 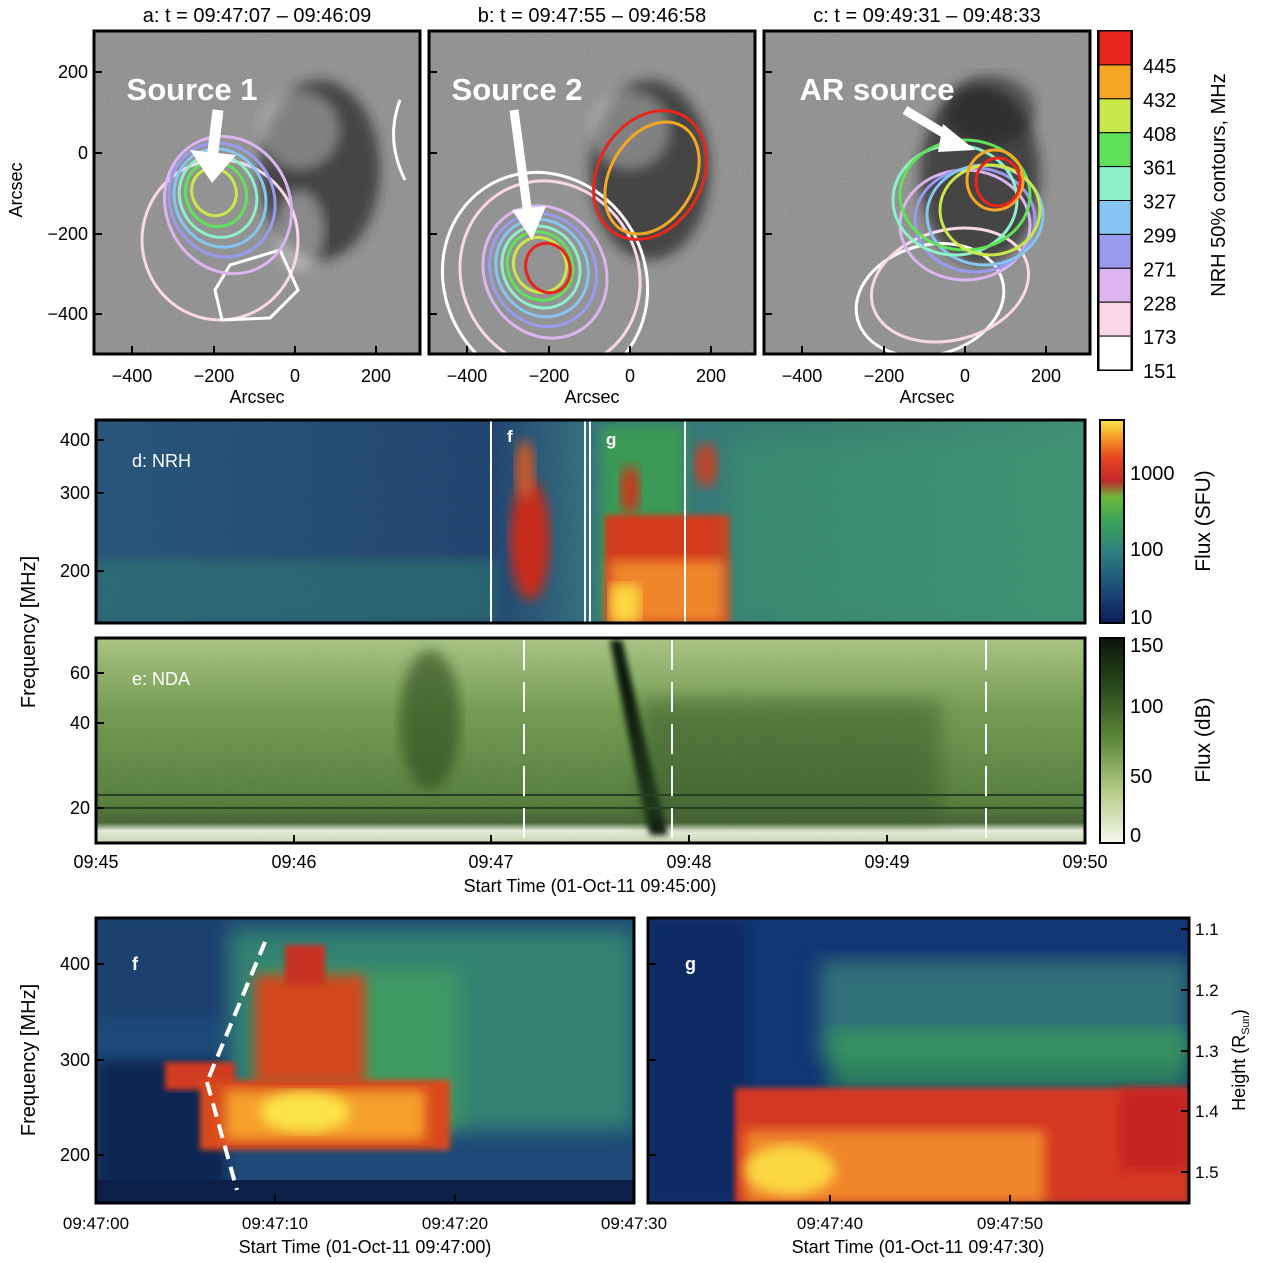 I want to click on zoom-g-label: g, so click(x=690, y=964).